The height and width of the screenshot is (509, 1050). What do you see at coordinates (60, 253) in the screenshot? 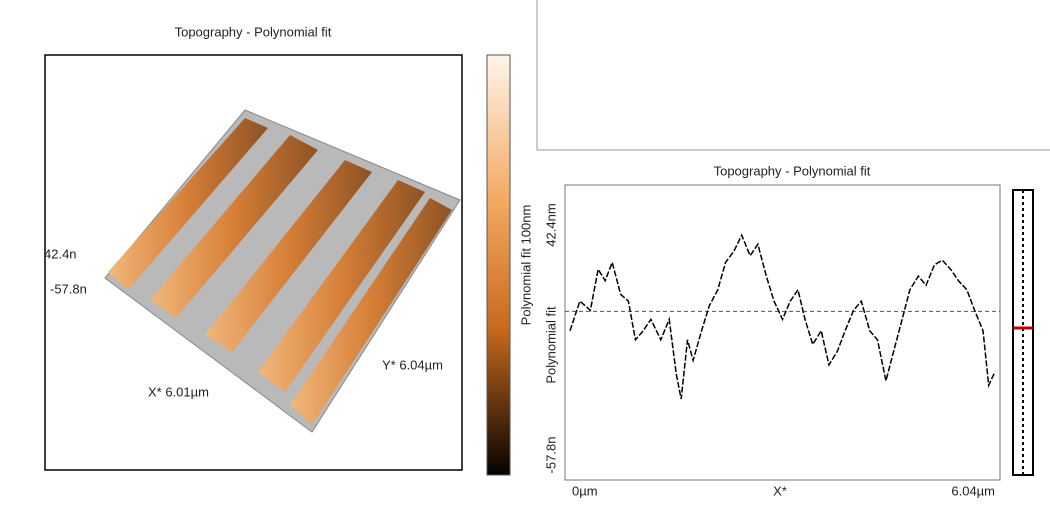
I see `z-max-label: 42.4n` at bounding box center [60, 253].